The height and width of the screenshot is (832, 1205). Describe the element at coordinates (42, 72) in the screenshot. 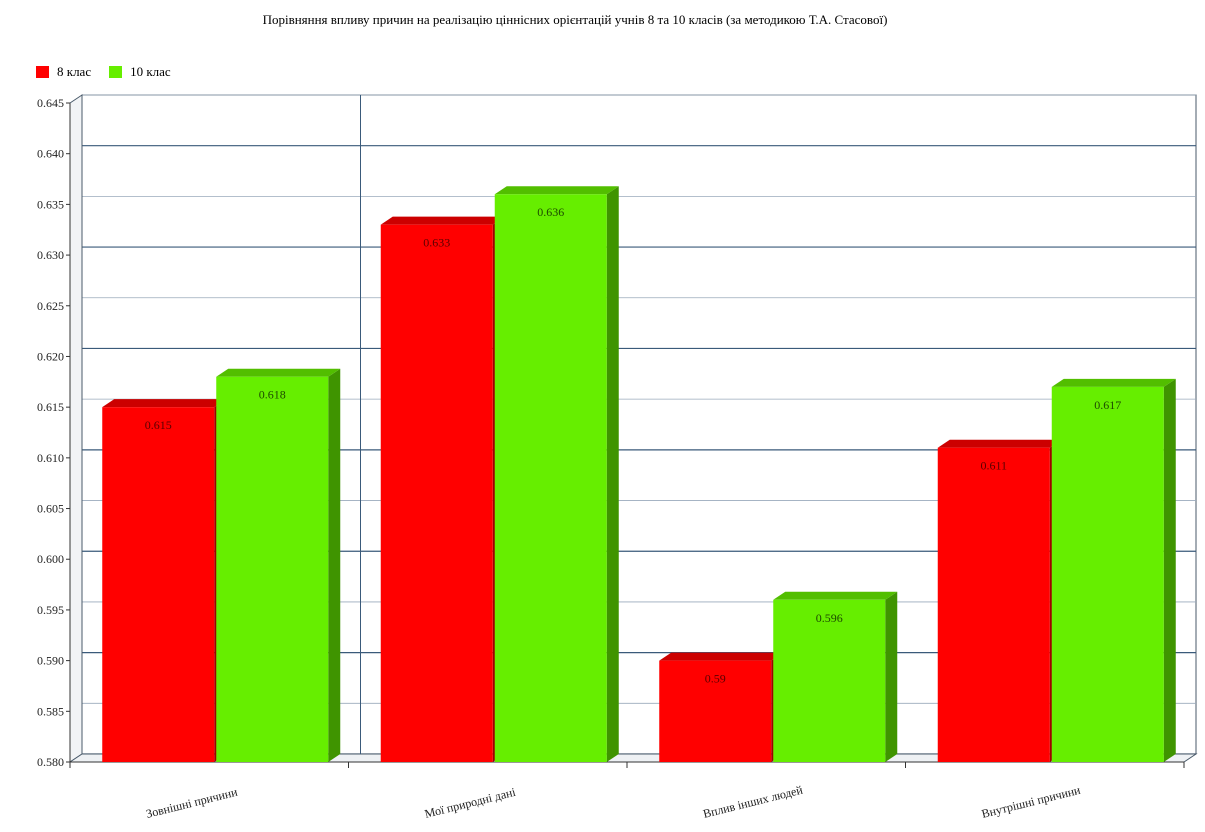

I see `legend-swatch-8-class` at that location.